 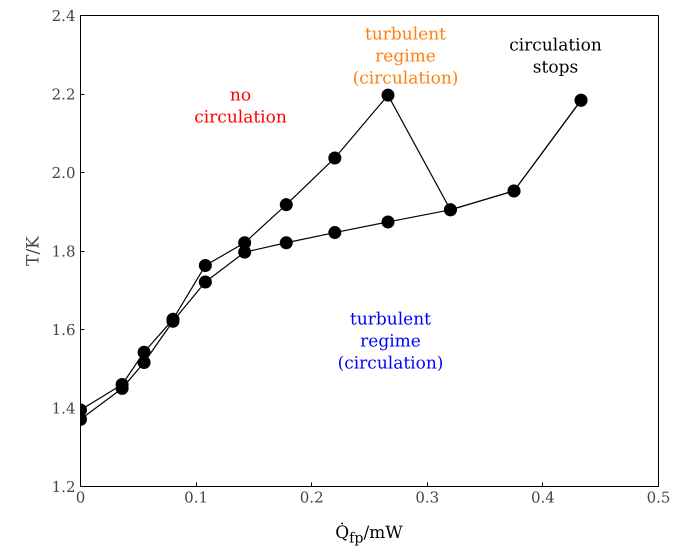 I want to click on x-tick-label: 0.3, so click(x=427, y=497).